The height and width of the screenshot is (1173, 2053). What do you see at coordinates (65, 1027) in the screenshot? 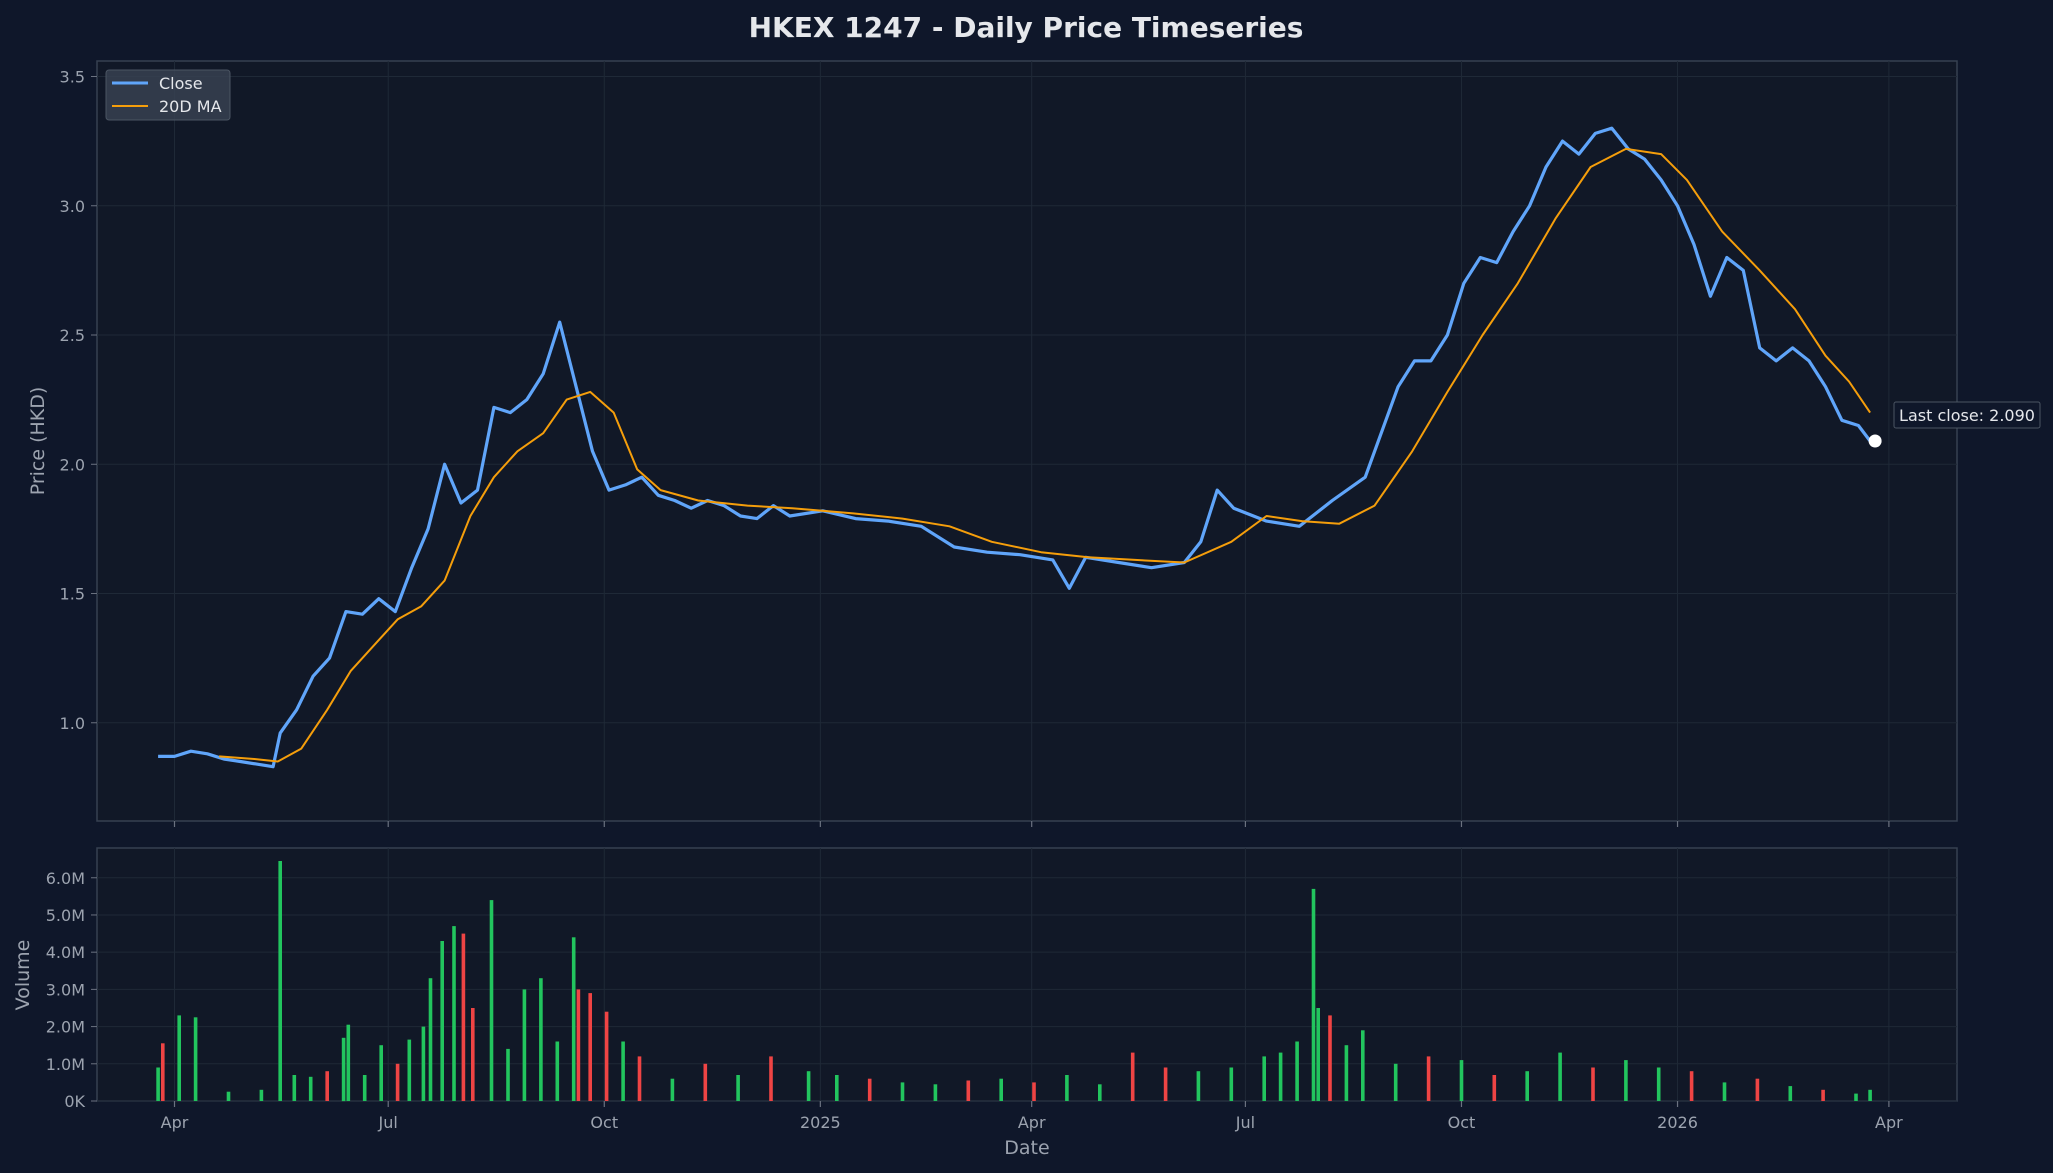
I see `volume-y-tick-label: 2.0M` at bounding box center [65, 1027].